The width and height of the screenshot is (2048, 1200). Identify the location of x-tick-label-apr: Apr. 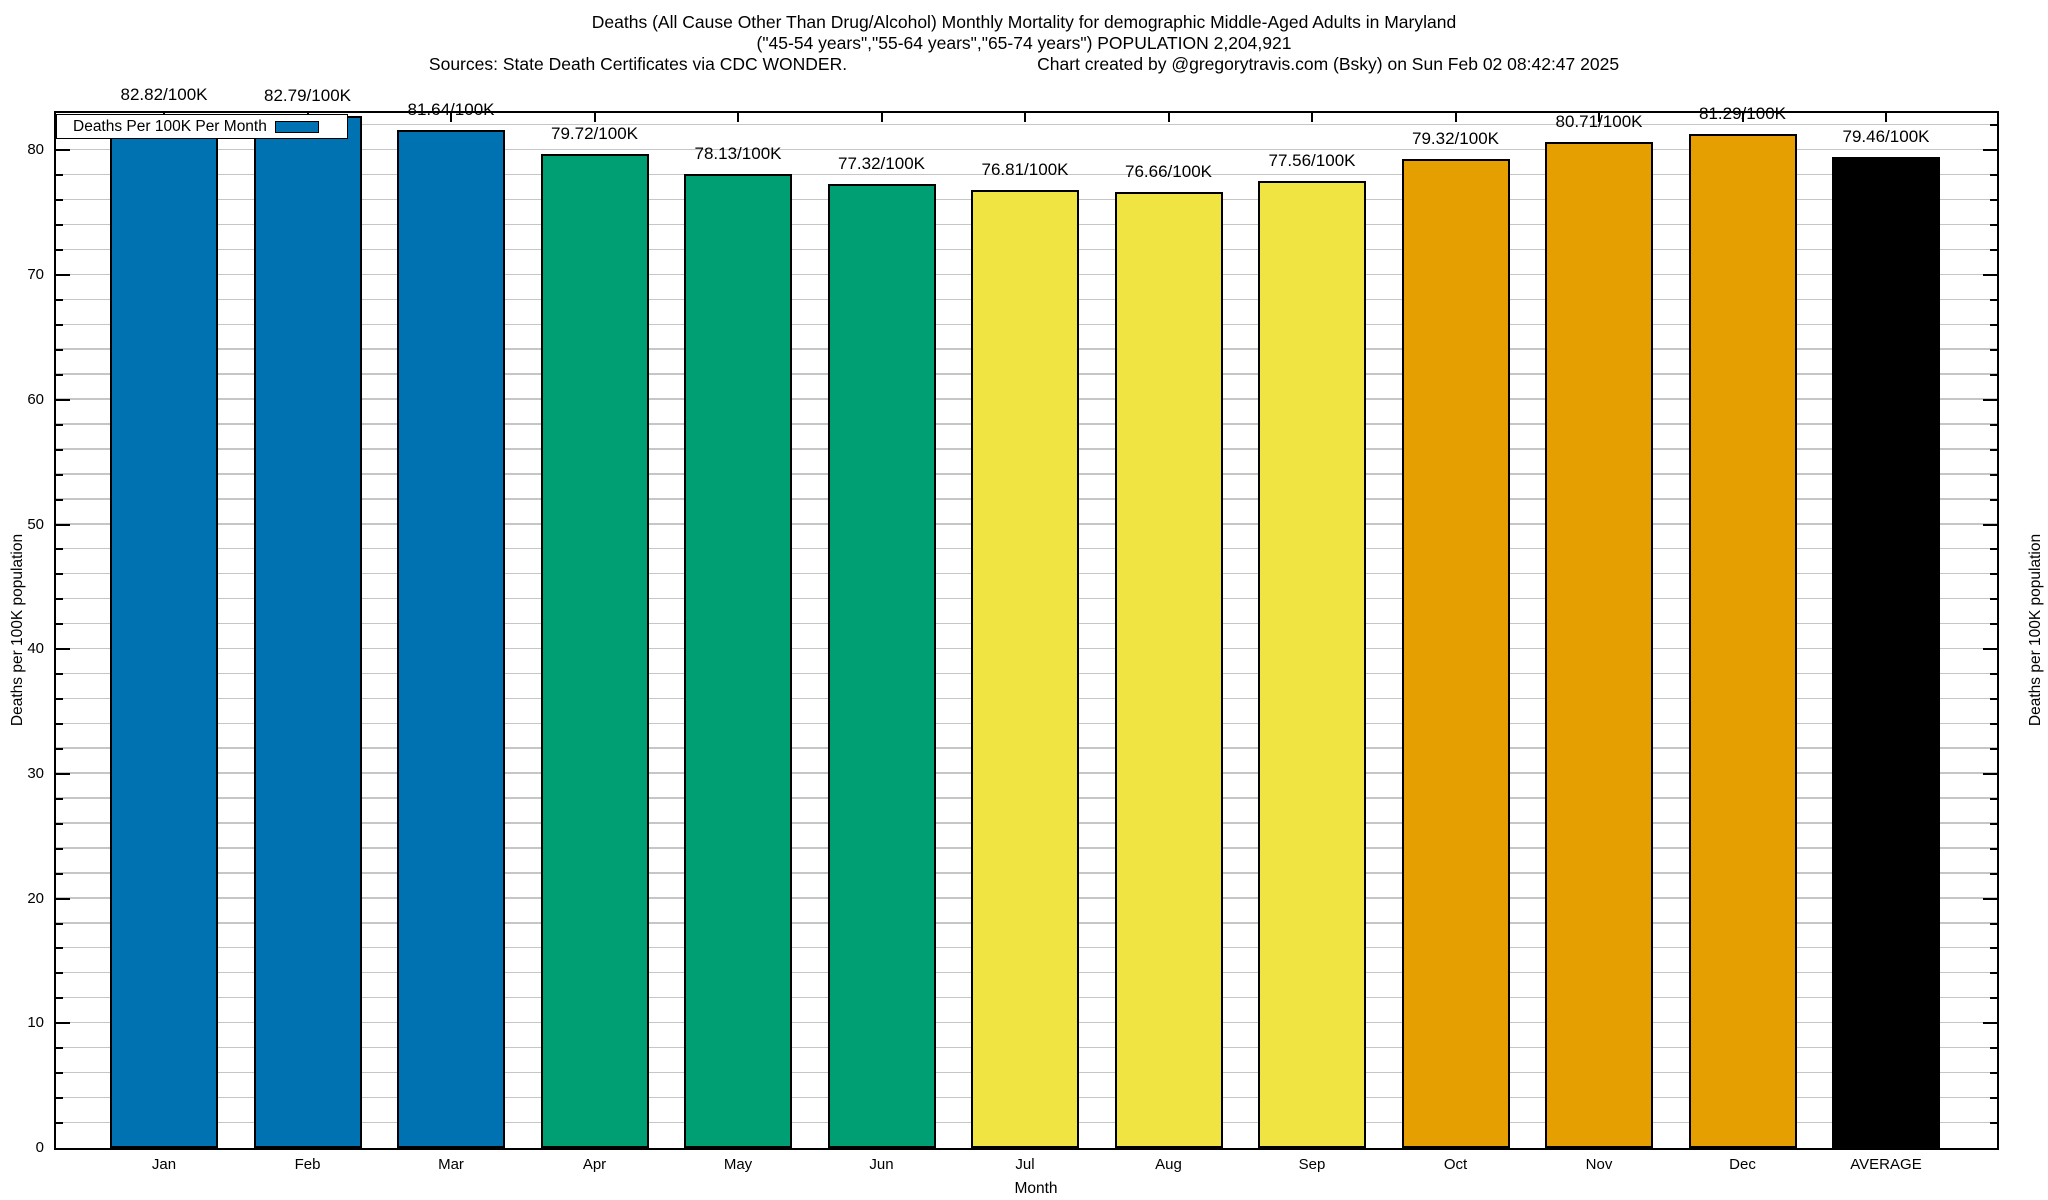
(594, 1164).